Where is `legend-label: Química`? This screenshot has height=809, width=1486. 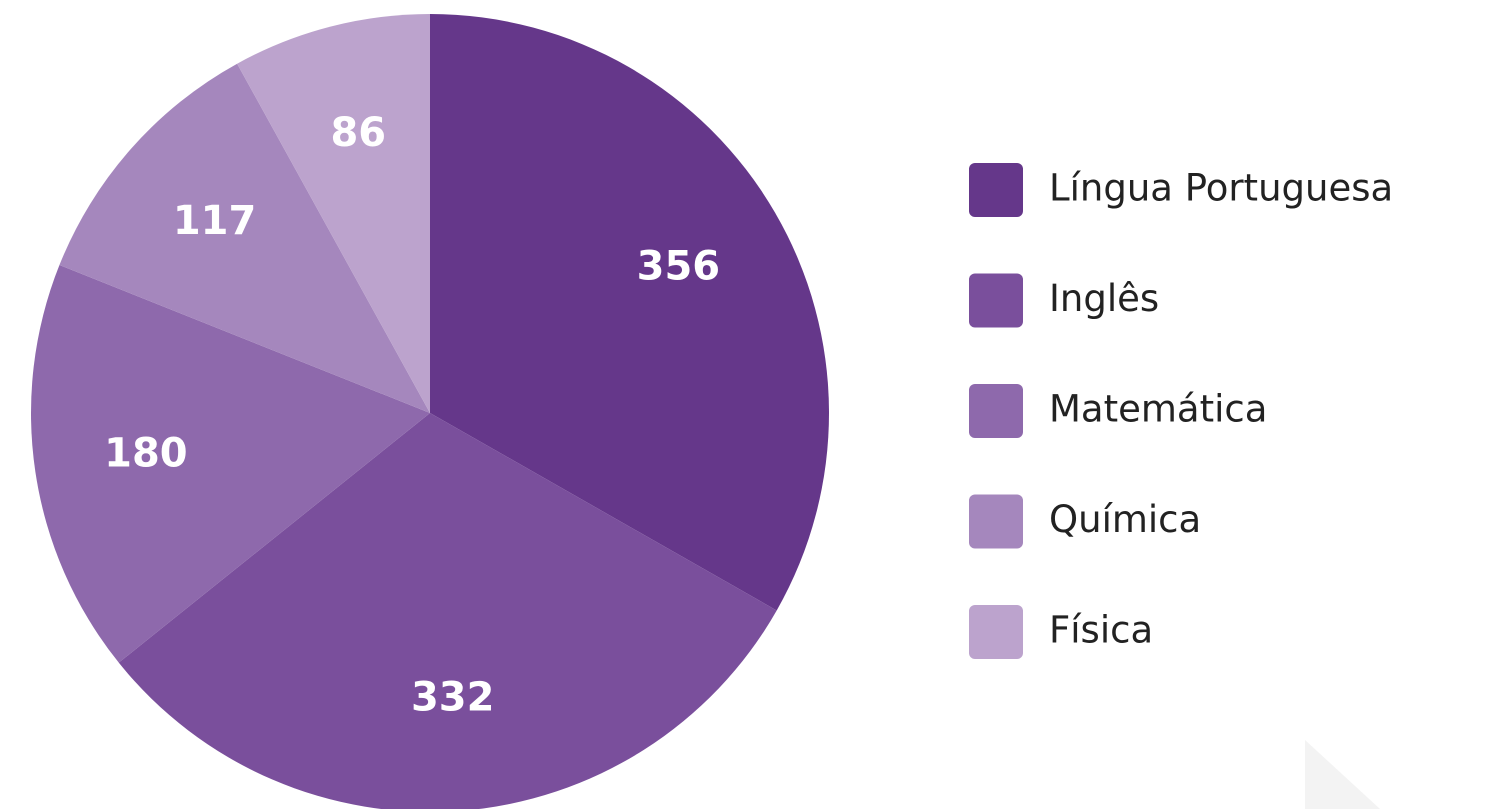
legend-label: Química is located at coordinates (1125, 519).